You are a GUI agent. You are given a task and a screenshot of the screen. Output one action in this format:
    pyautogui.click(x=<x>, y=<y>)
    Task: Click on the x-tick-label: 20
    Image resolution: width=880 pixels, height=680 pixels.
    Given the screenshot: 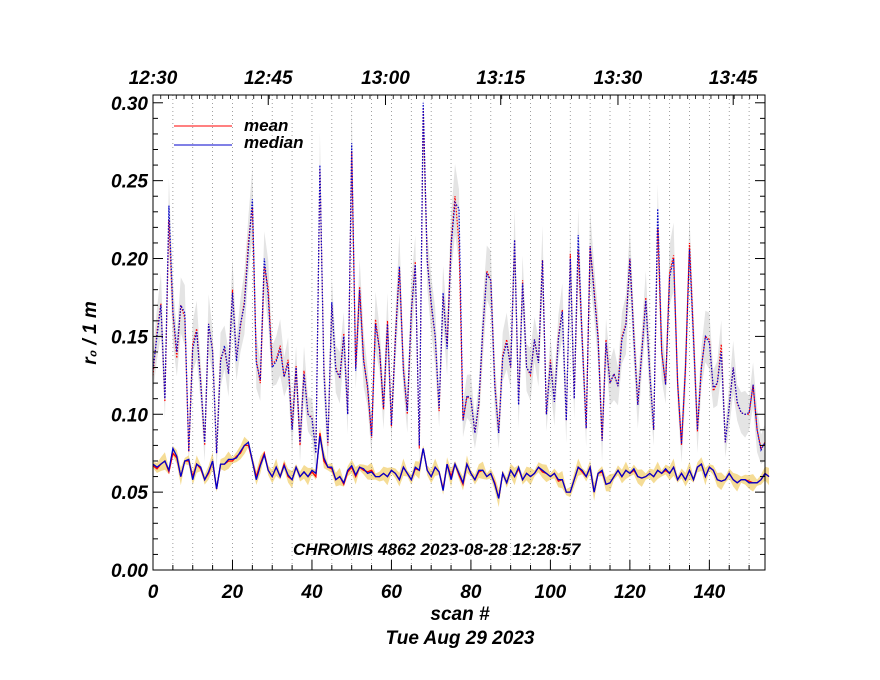 What is the action you would take?
    pyautogui.click(x=232, y=592)
    